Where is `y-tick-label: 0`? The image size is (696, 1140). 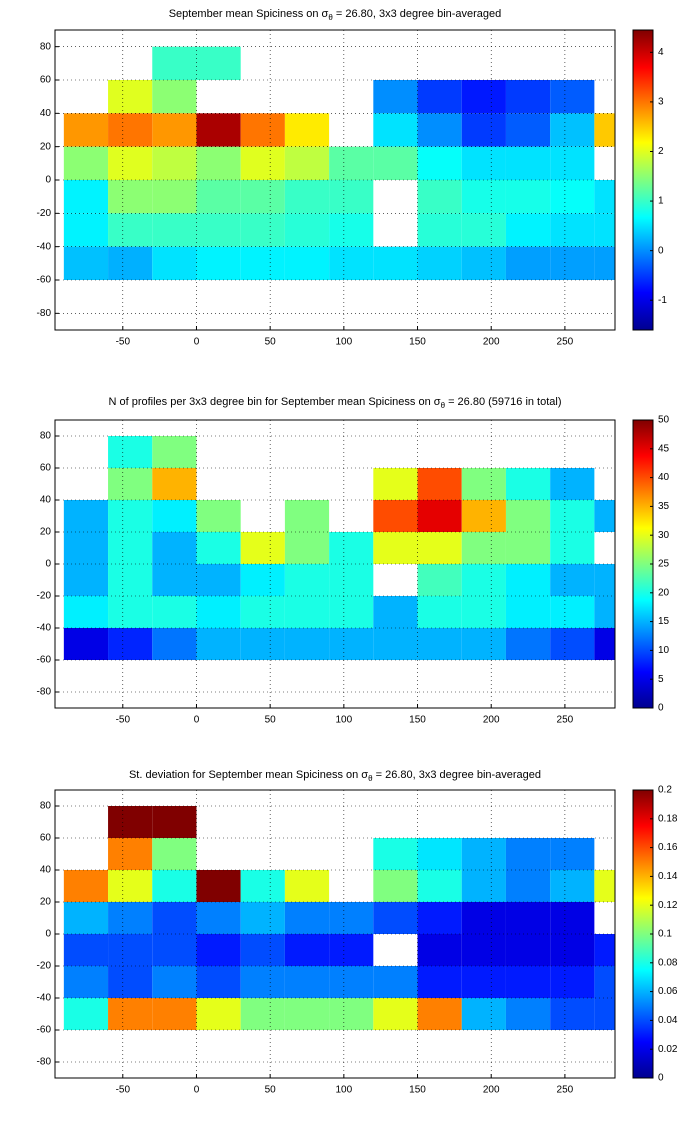 y-tick-label: 0 is located at coordinates (48, 564).